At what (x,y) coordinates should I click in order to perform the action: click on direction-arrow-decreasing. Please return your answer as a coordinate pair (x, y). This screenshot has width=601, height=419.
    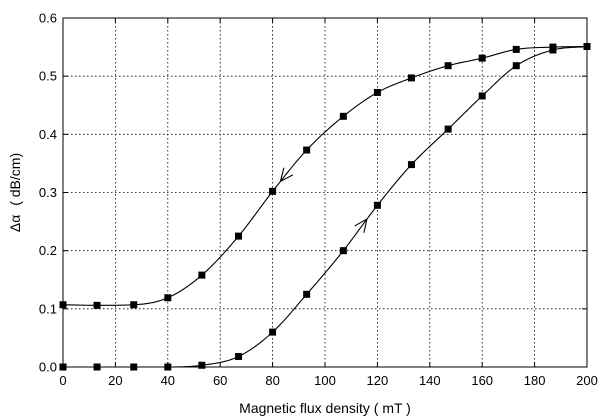
    Looking at the image, I should click on (286, 175).